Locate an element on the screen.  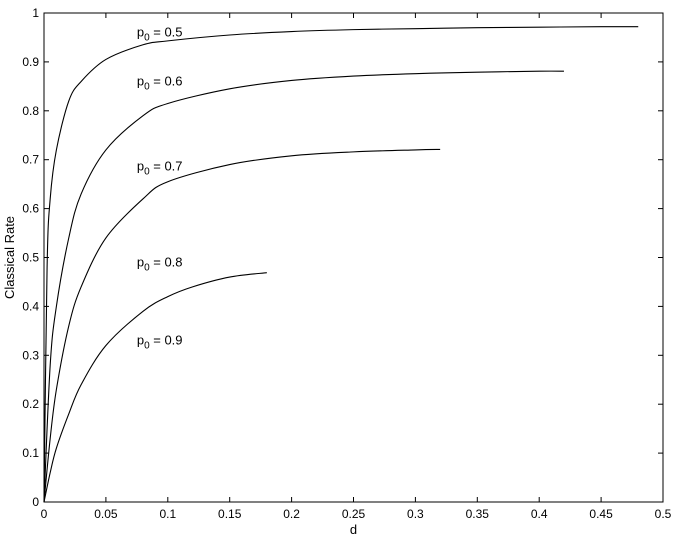
x-axis-label: d is located at coordinates (353, 529).